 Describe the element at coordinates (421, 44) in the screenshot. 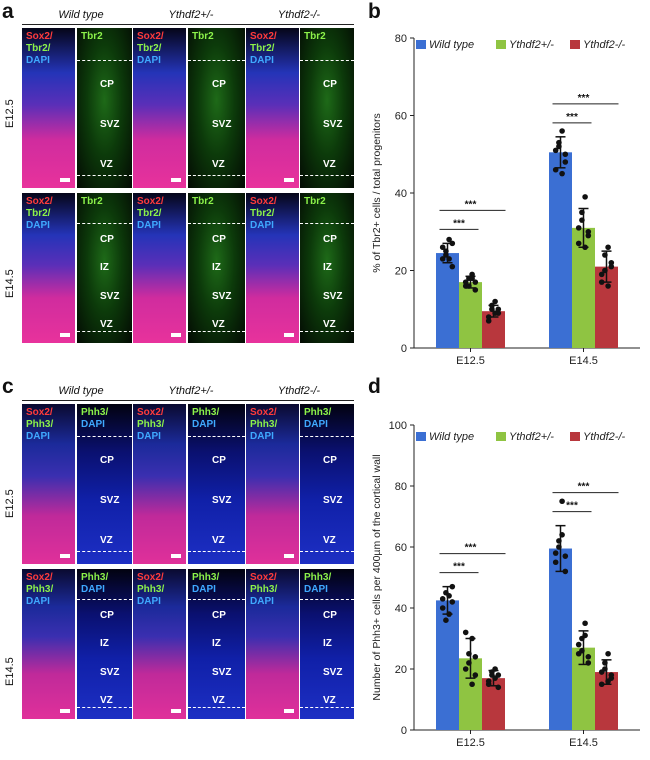

I see `legend-swatch` at that location.